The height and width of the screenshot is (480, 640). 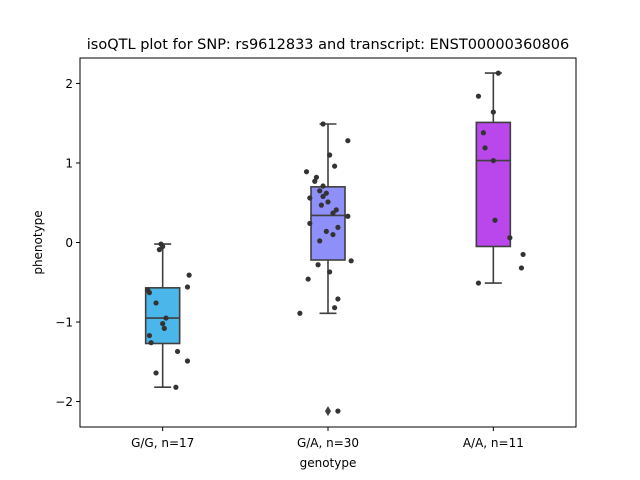 What do you see at coordinates (69, 84) in the screenshot?
I see `y-tick-label: 2` at bounding box center [69, 84].